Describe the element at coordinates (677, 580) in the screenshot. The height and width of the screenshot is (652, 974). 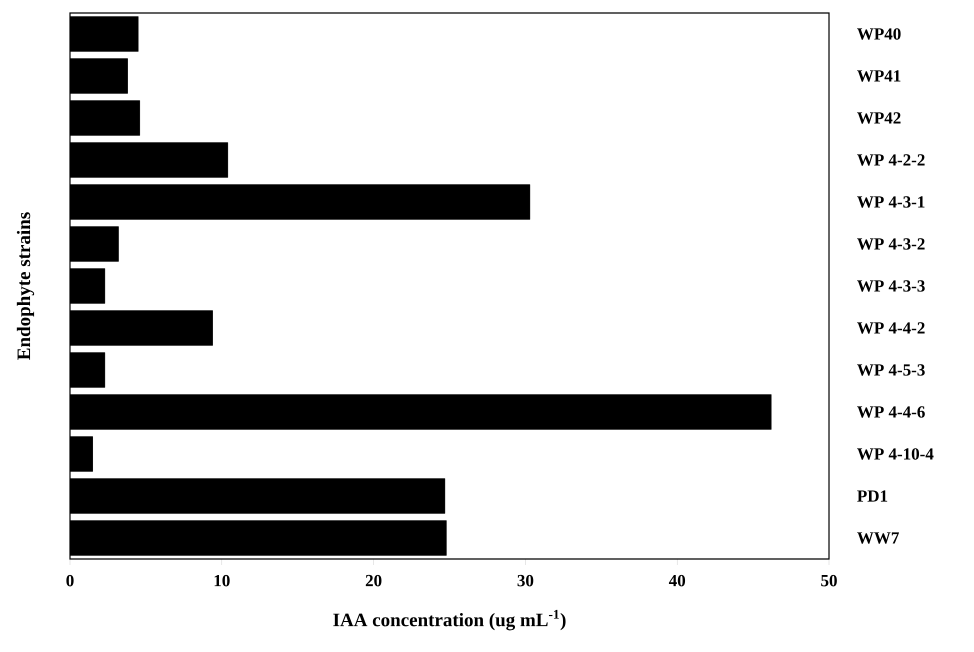
I see `x-tick-label: 40` at that location.